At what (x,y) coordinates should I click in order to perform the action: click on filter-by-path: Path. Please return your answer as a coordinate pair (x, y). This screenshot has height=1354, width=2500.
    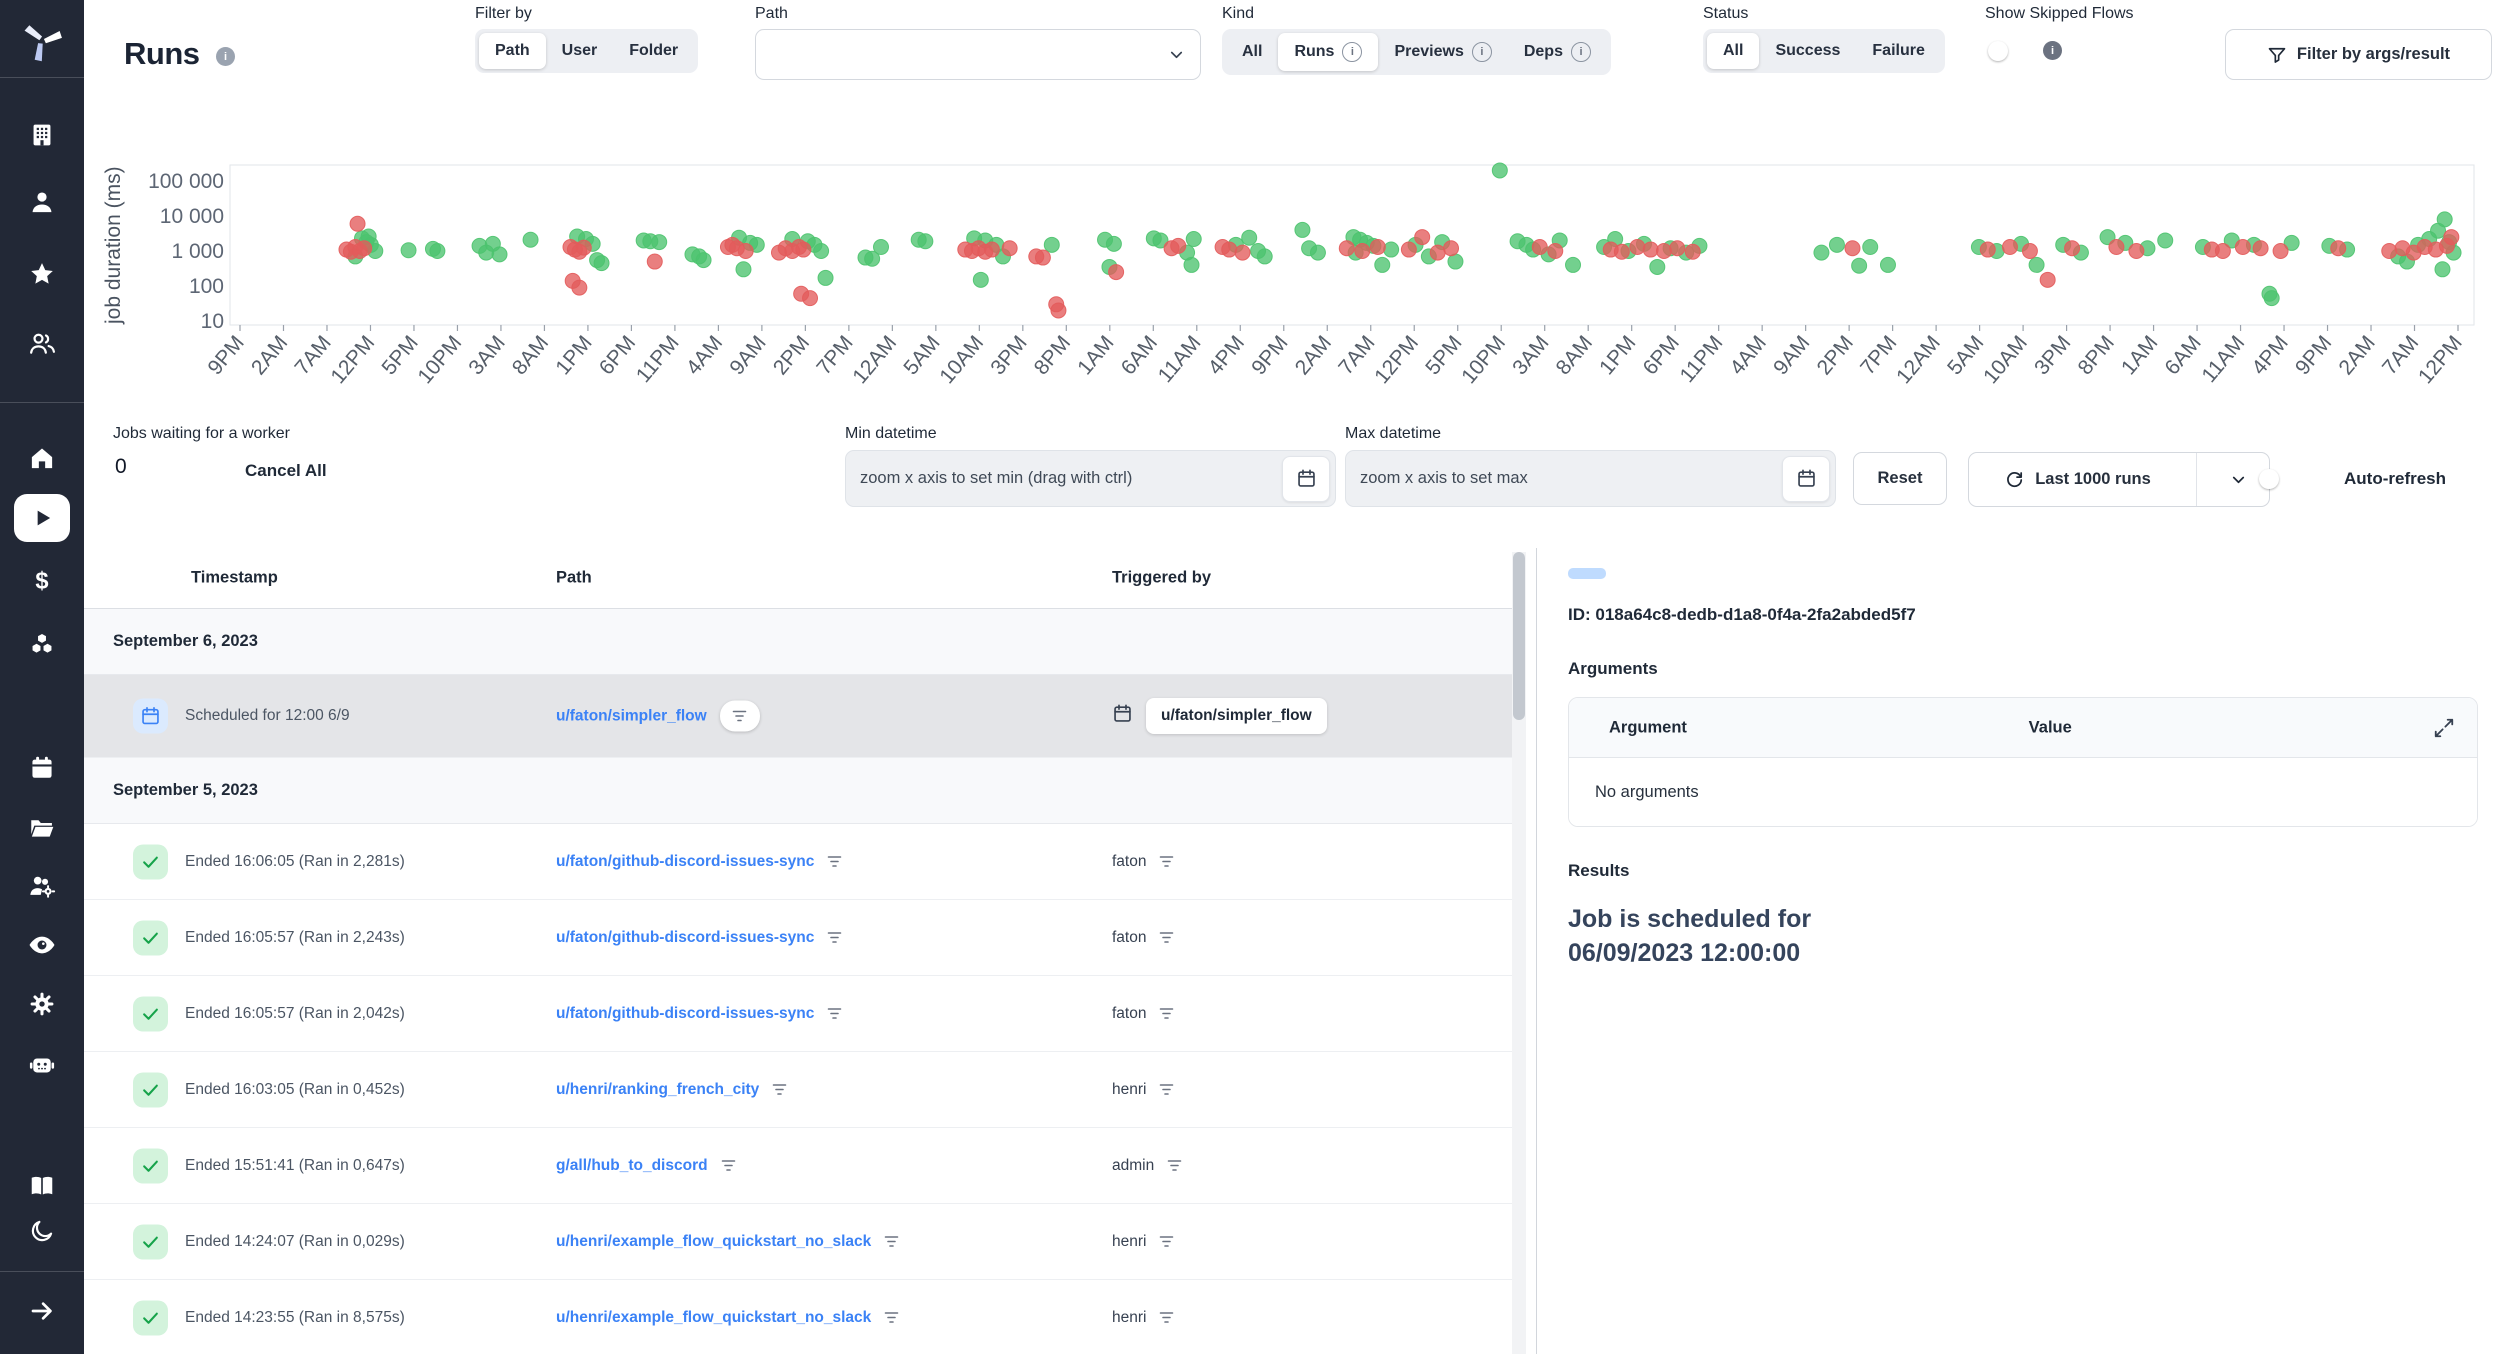
    Looking at the image, I should click on (512, 51).